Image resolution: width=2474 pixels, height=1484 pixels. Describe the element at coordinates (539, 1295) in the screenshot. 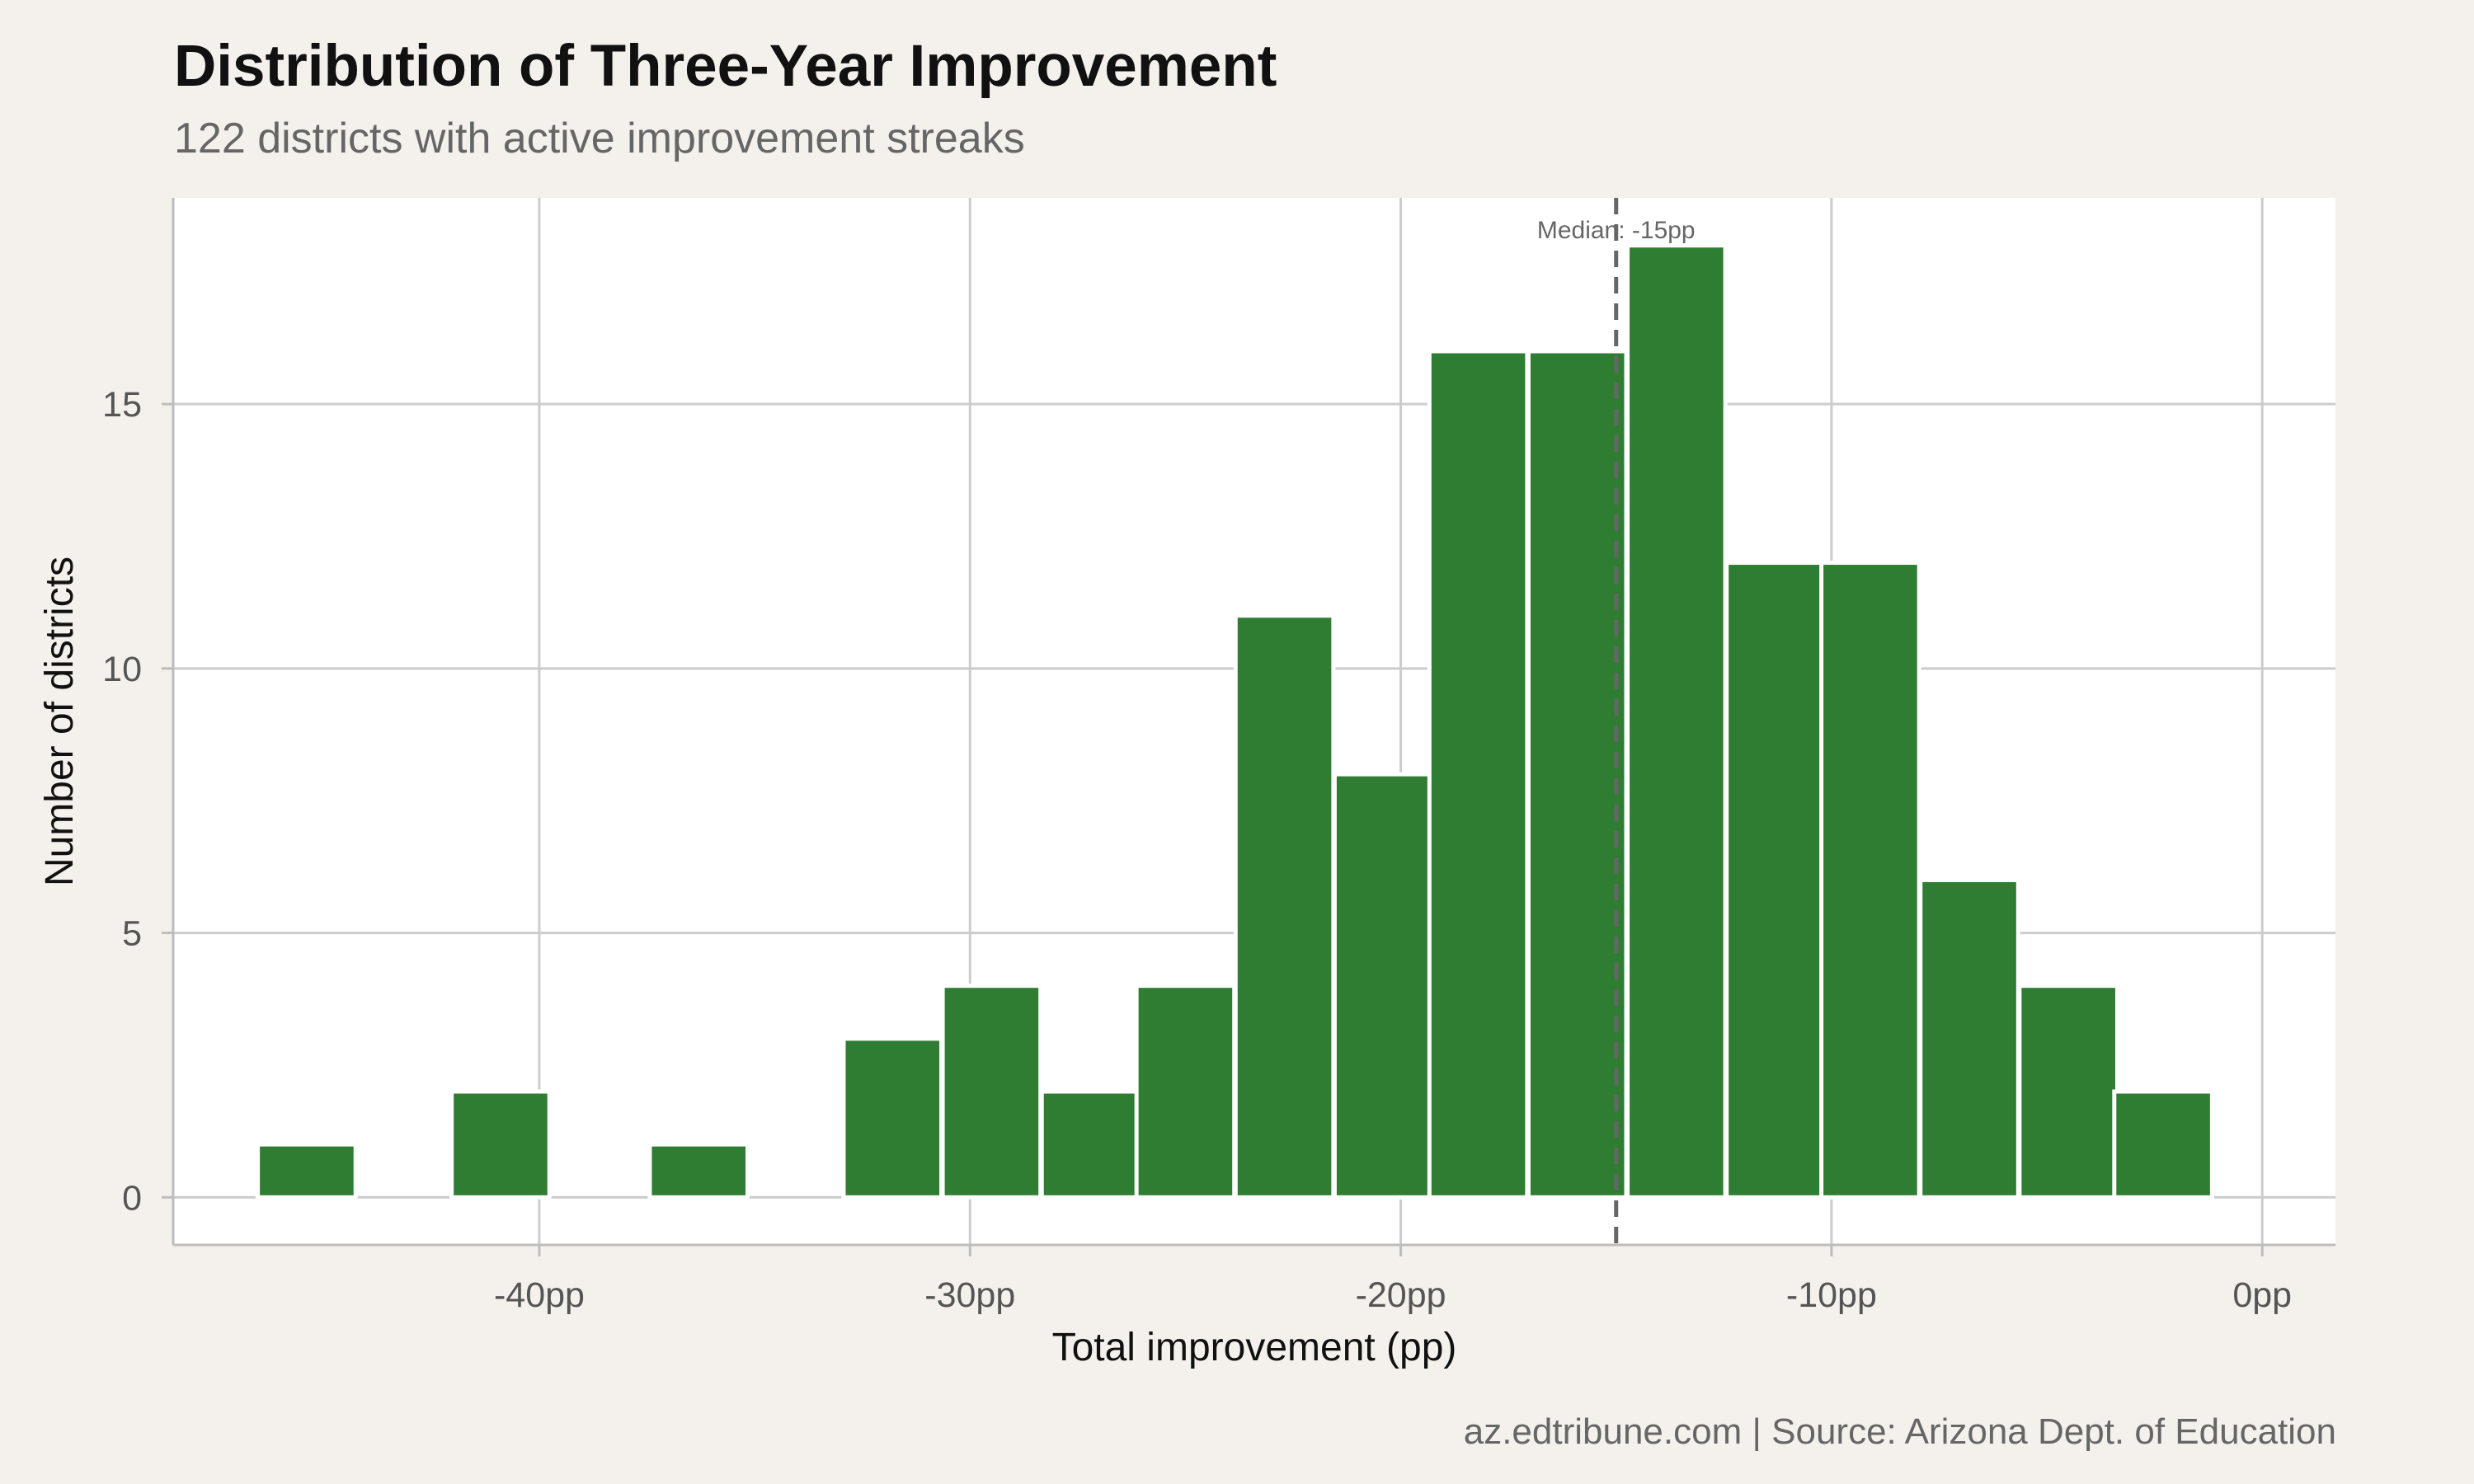

I see `x-tick-label: -40pp` at that location.